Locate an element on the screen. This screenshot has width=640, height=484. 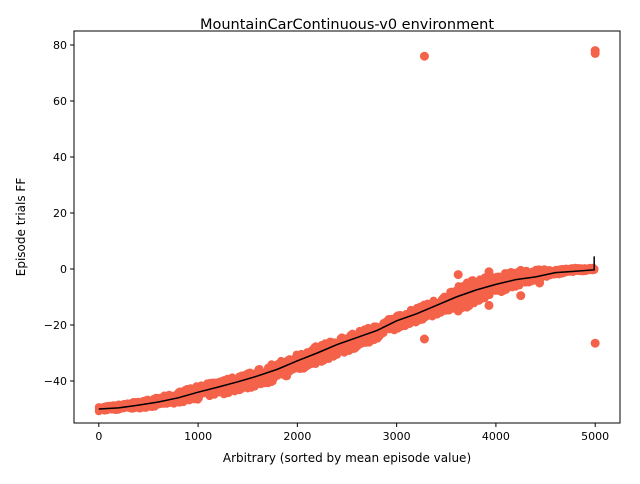
y-tick-label: −20 is located at coordinates (55, 325).